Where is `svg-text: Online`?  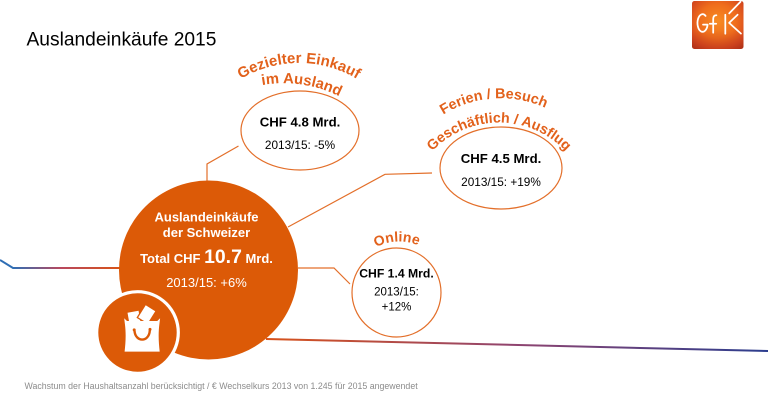 svg-text: Online is located at coordinates (397, 238).